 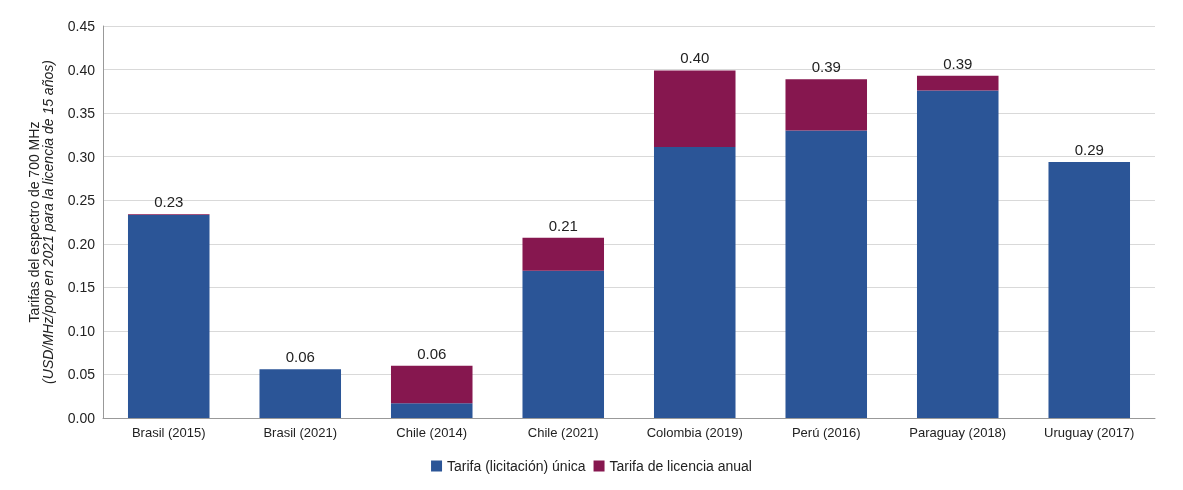 What do you see at coordinates (168, 432) in the screenshot?
I see `x-tick-label: Brasil (2015)` at bounding box center [168, 432].